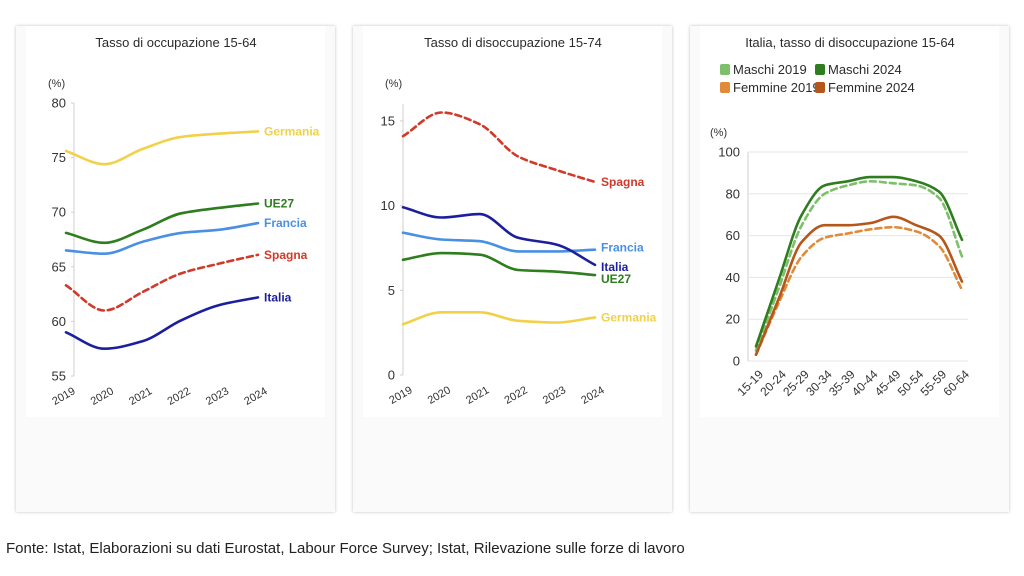 This screenshot has width=1024, height=576. I want to click on chart-title: Tasso di occupazione 15-64, so click(175, 42).